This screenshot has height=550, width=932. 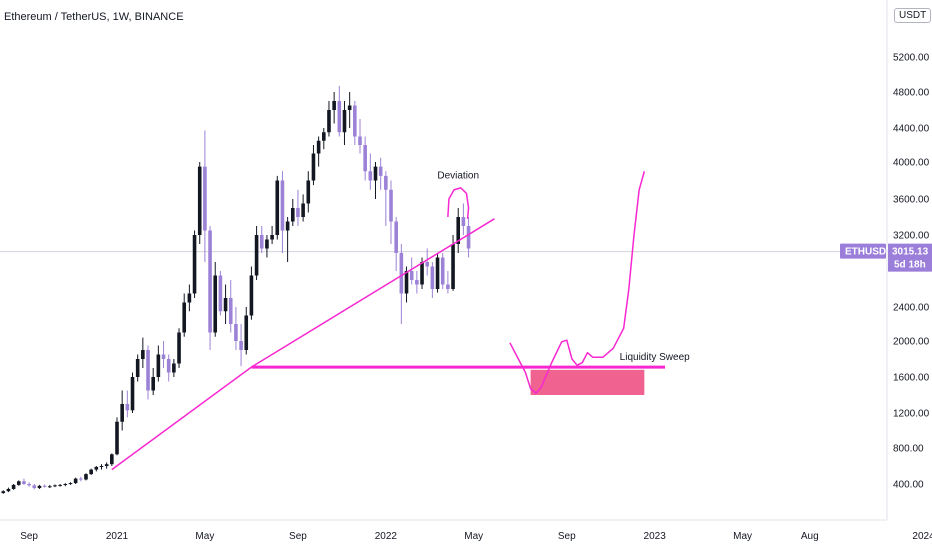 I want to click on projection-path, so click(x=577, y=282).